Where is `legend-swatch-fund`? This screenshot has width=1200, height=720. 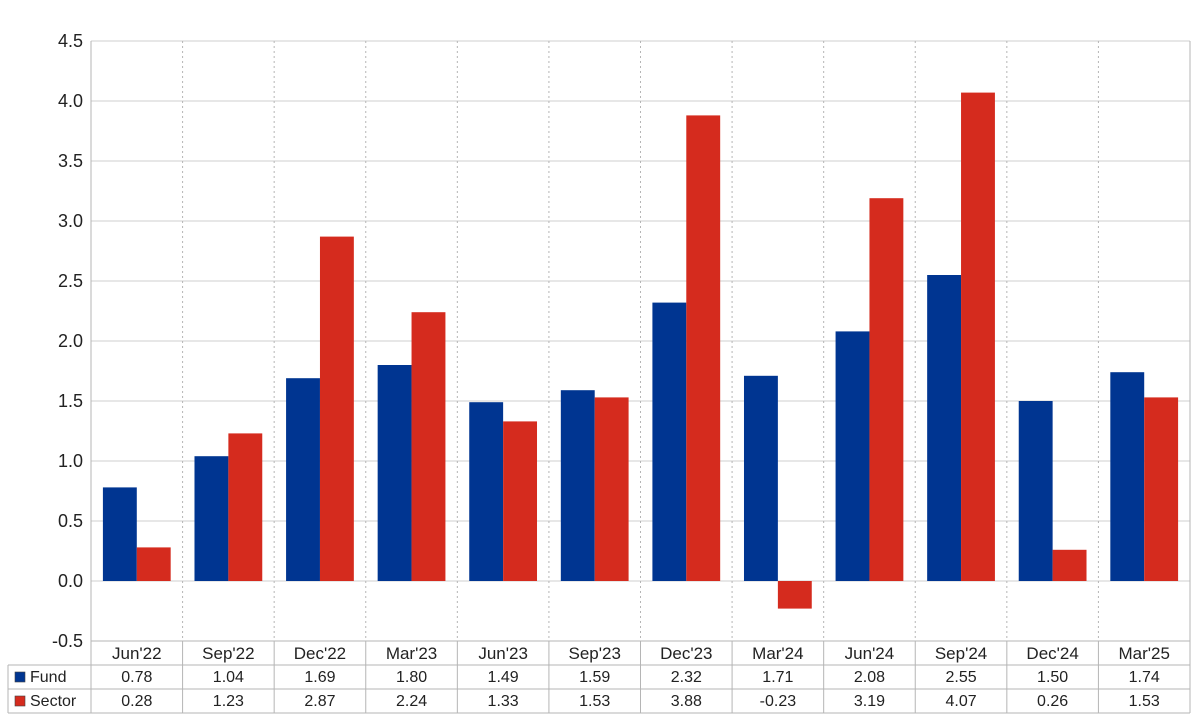 legend-swatch-fund is located at coordinates (20, 677).